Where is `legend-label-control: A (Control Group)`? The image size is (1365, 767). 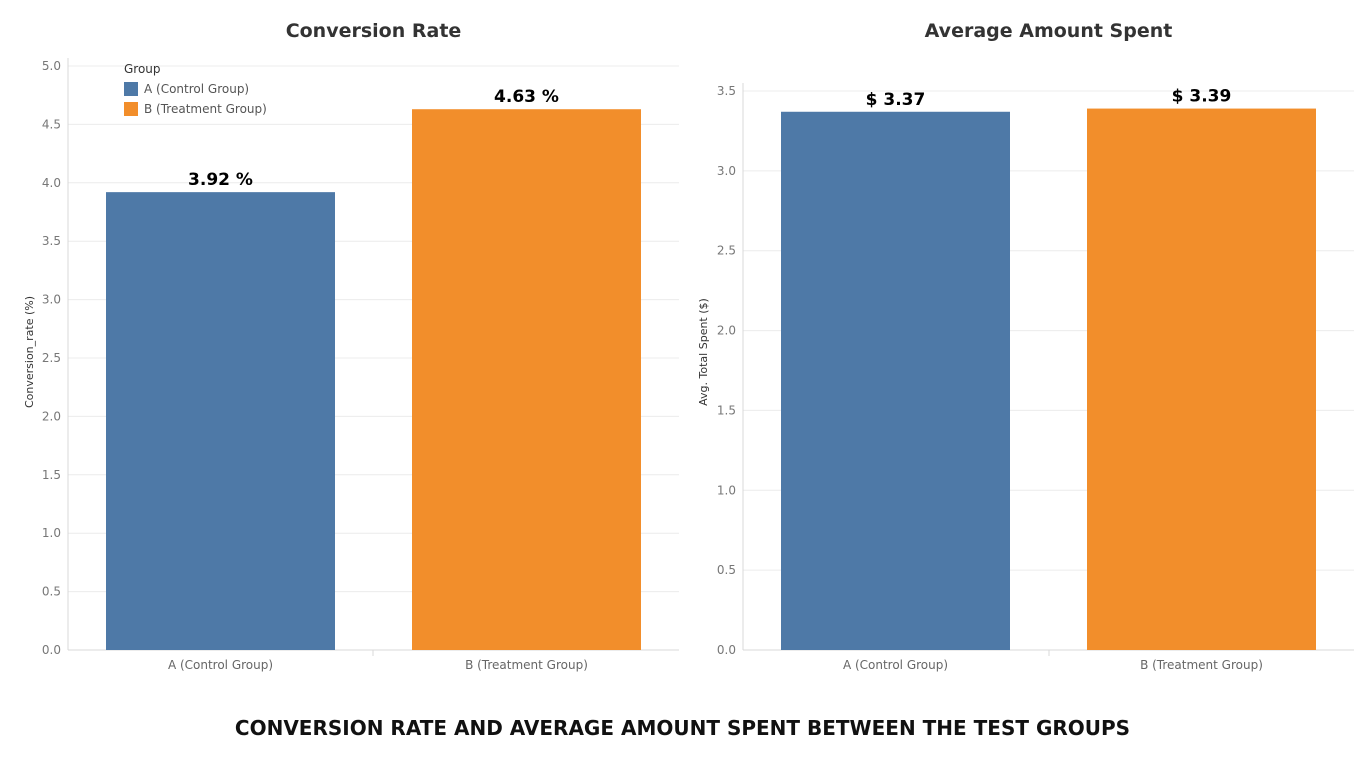
legend-label-control: A (Control Group) is located at coordinates (197, 89).